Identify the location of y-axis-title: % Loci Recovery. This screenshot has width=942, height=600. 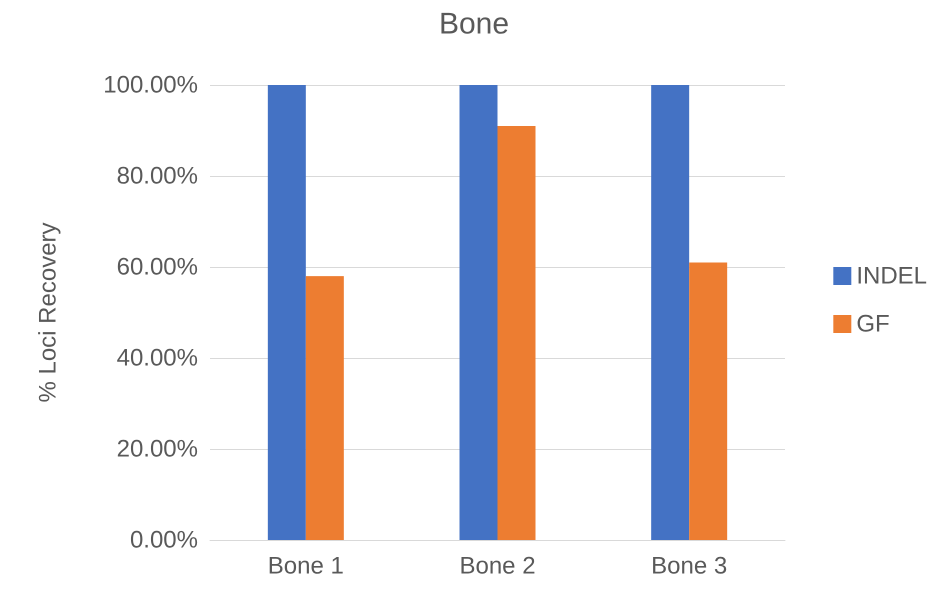
(48, 312).